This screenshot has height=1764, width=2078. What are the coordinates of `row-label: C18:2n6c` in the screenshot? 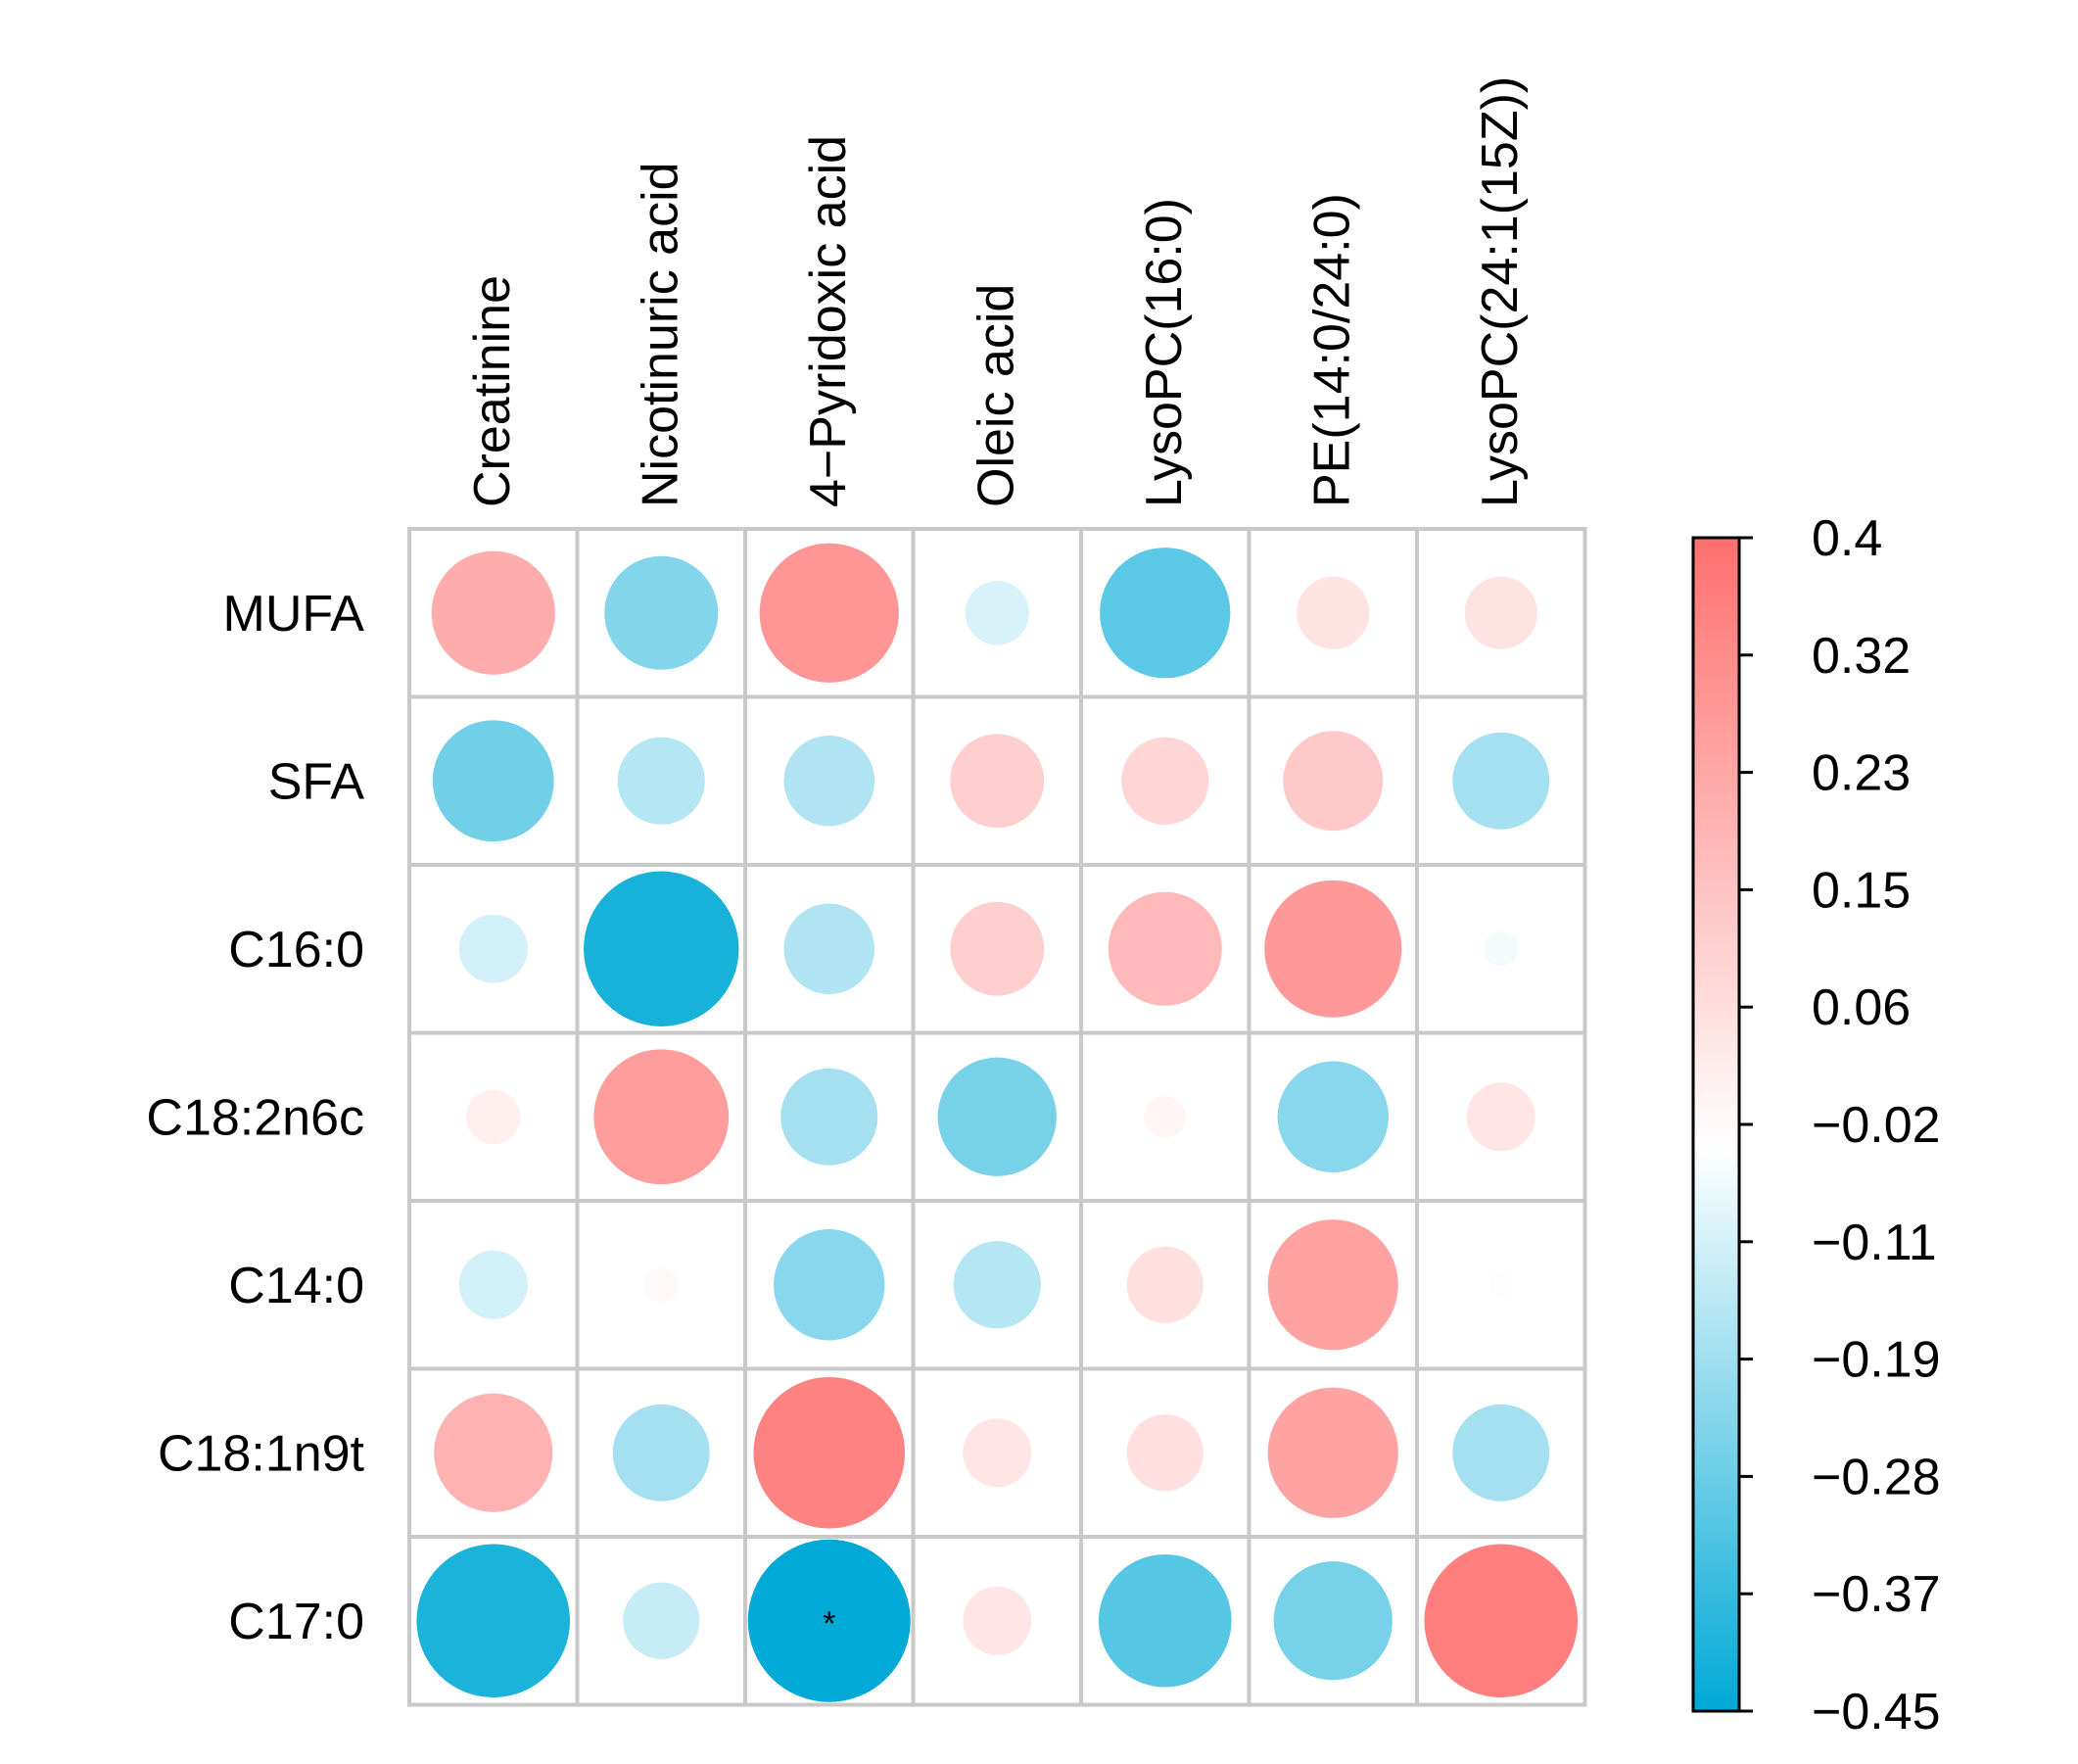 It's located at (255, 1117).